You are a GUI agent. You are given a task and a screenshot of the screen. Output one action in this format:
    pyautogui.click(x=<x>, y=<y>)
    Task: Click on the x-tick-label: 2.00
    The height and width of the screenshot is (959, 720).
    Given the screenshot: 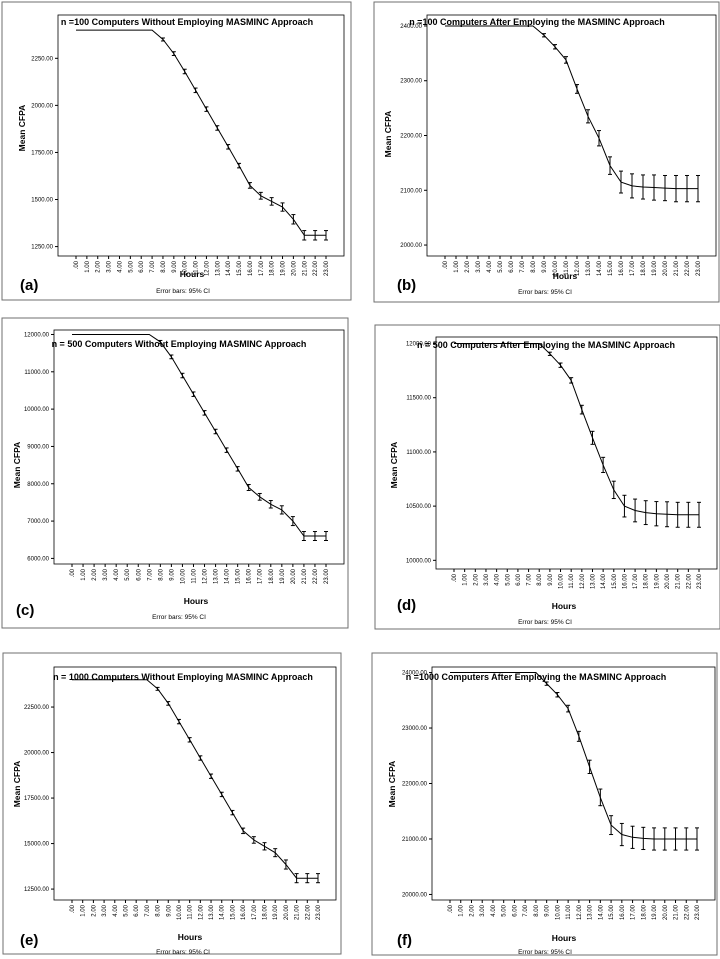 What is the action you would take?
    pyautogui.click(x=94, y=910)
    